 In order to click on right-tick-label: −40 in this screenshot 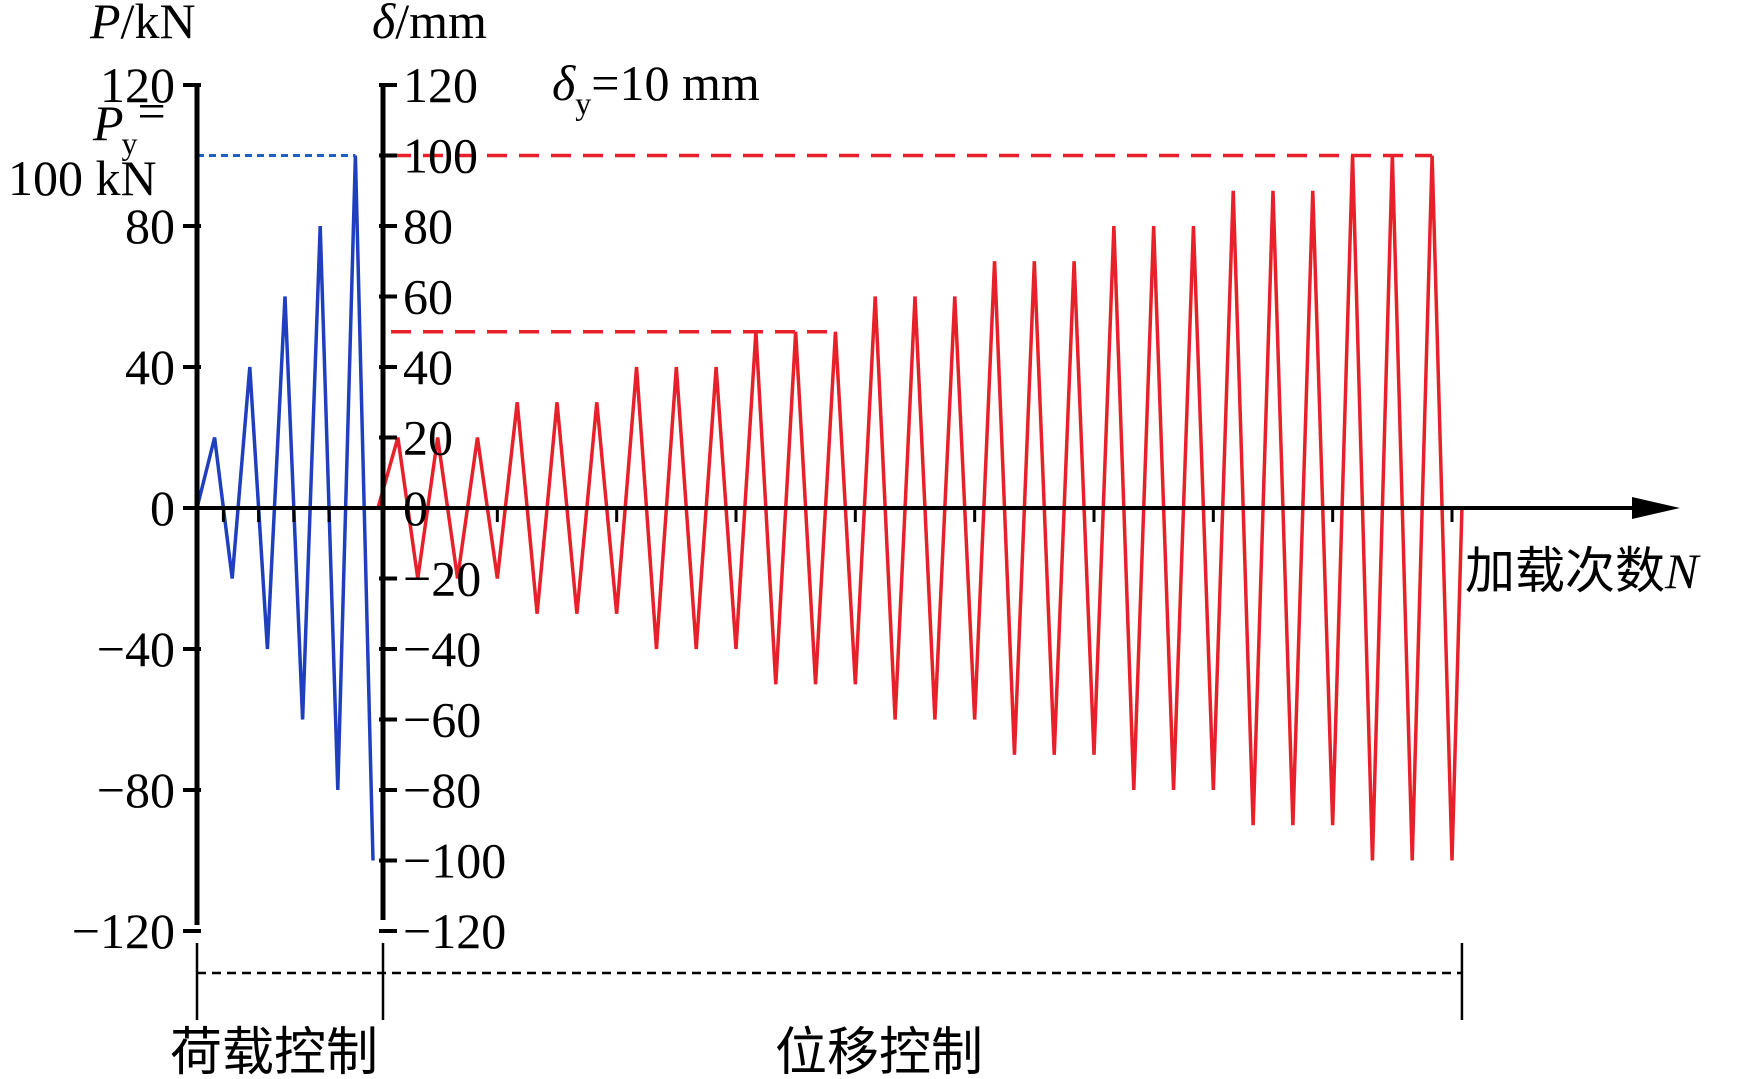, I will do `click(442, 649)`.